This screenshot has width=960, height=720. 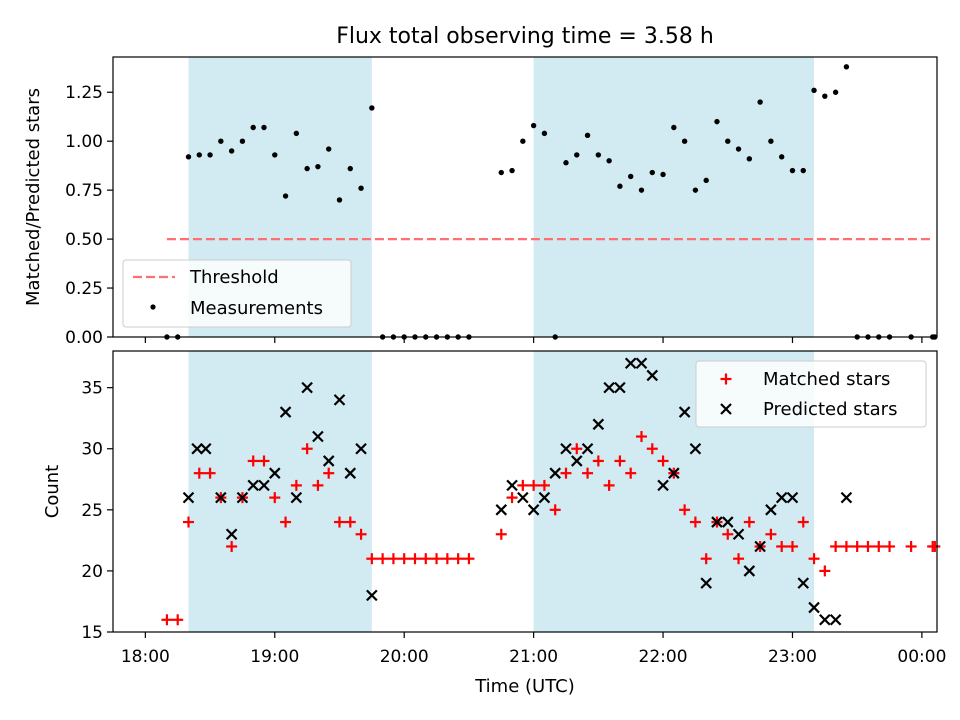 I want to click on bottom-legend-box, so click(x=811, y=394).